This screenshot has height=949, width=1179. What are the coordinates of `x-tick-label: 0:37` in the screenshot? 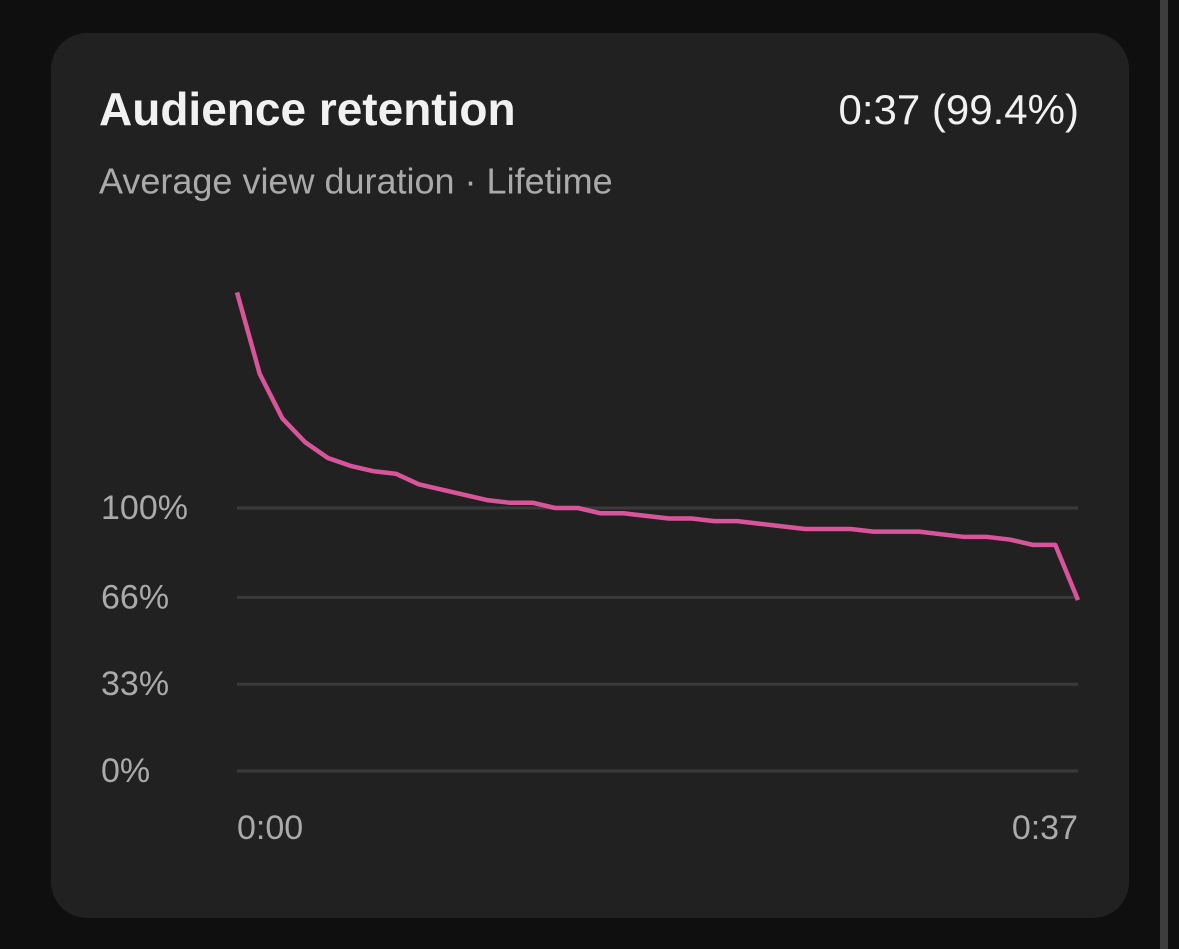 It's located at (1045, 828).